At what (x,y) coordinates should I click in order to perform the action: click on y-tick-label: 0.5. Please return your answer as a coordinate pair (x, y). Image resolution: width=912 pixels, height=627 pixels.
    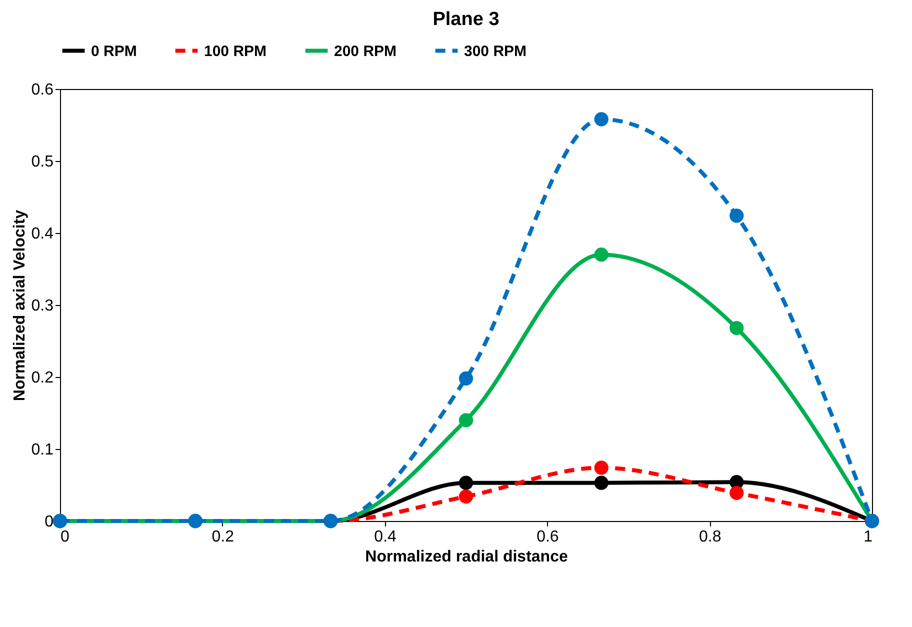
    Looking at the image, I should click on (42, 162).